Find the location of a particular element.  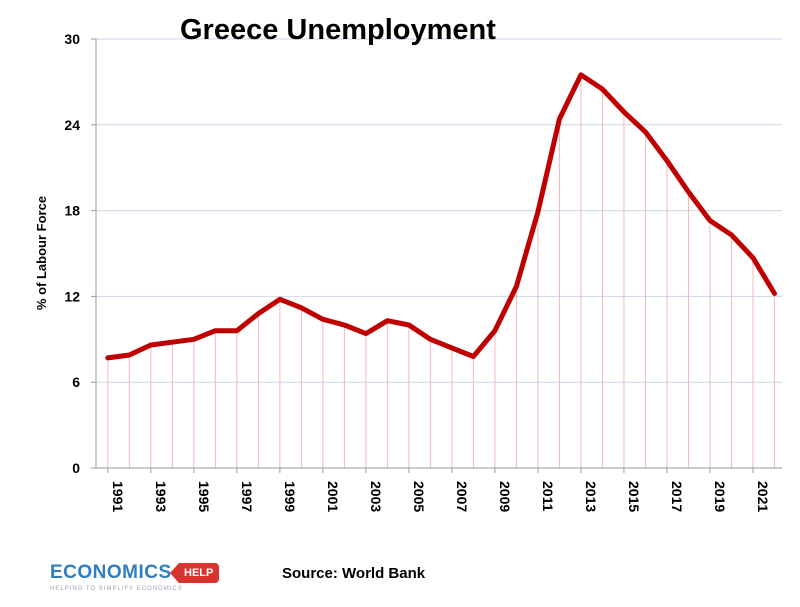

x-tick-label: 1993 is located at coordinates (161, 496).